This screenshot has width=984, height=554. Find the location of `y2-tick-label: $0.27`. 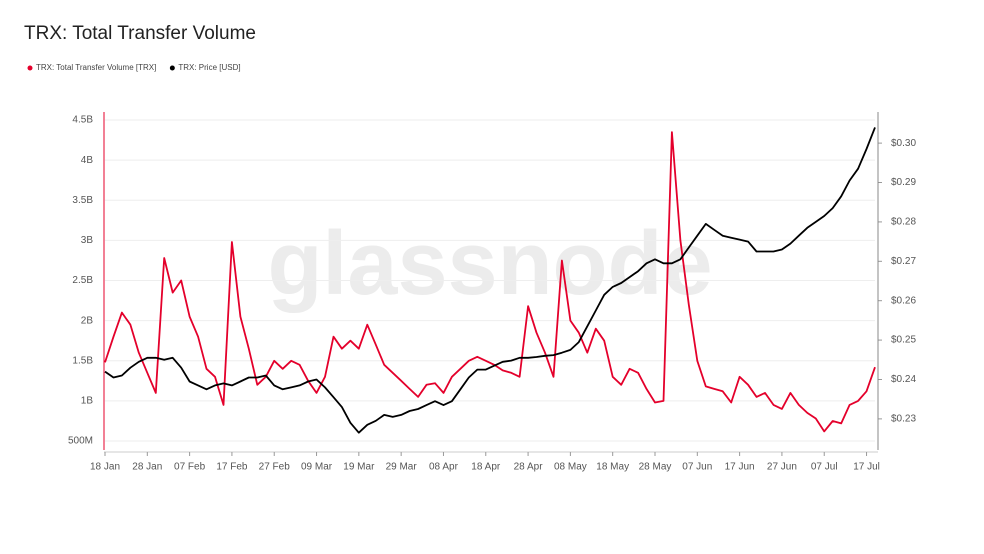

y2-tick-label: $0.27 is located at coordinates (903, 261).